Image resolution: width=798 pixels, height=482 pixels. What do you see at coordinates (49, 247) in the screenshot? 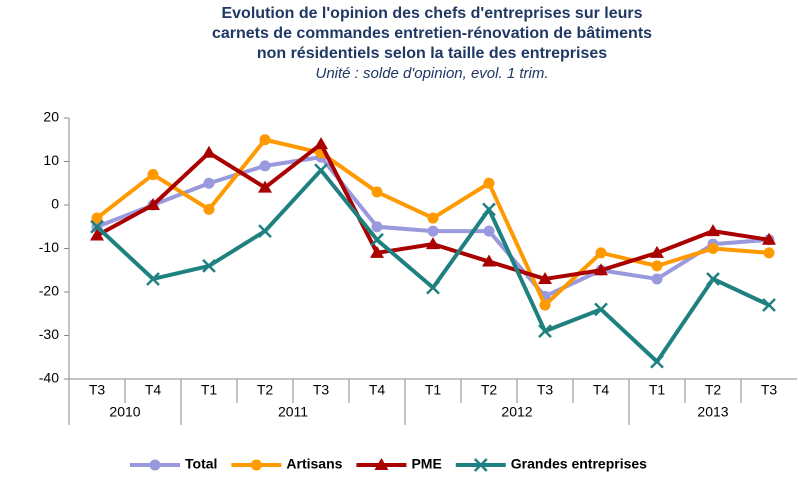
I see `y-tick-label: -10` at bounding box center [49, 247].